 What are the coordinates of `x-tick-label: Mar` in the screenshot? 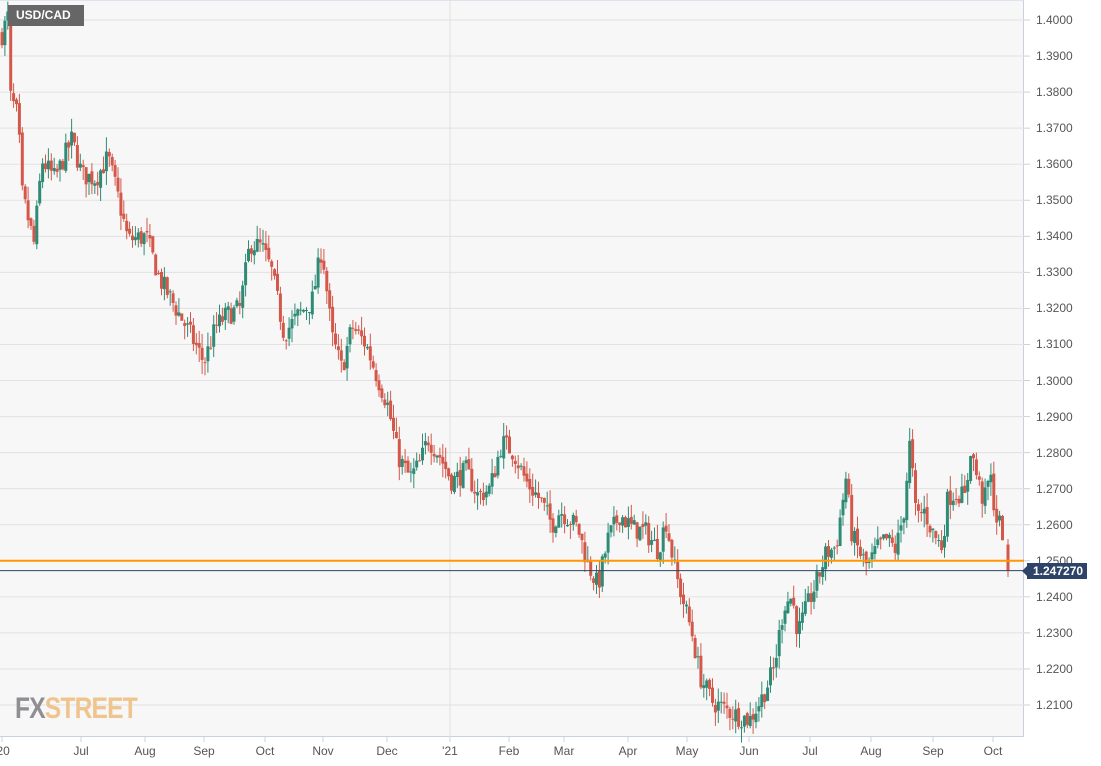 It's located at (564, 751).